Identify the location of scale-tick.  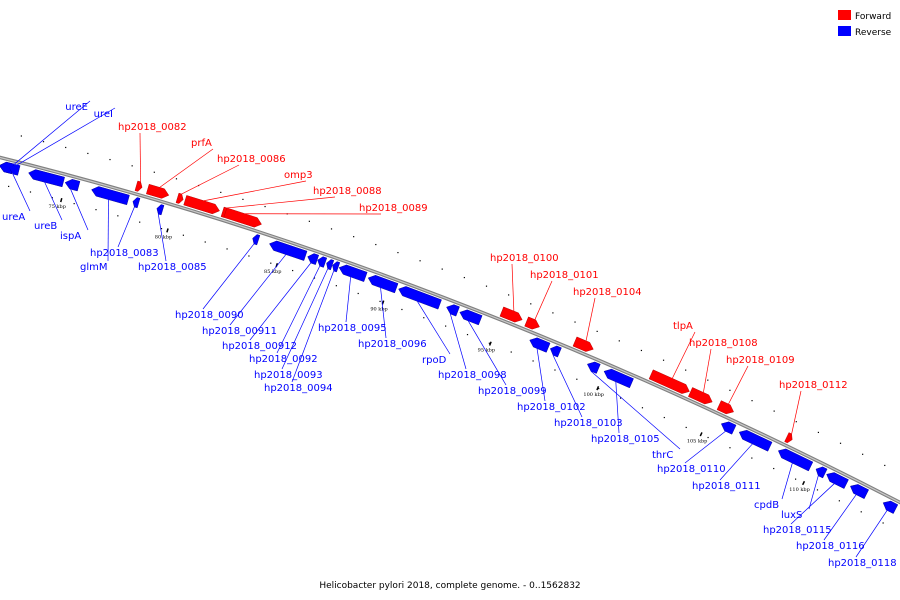
(61, 200).